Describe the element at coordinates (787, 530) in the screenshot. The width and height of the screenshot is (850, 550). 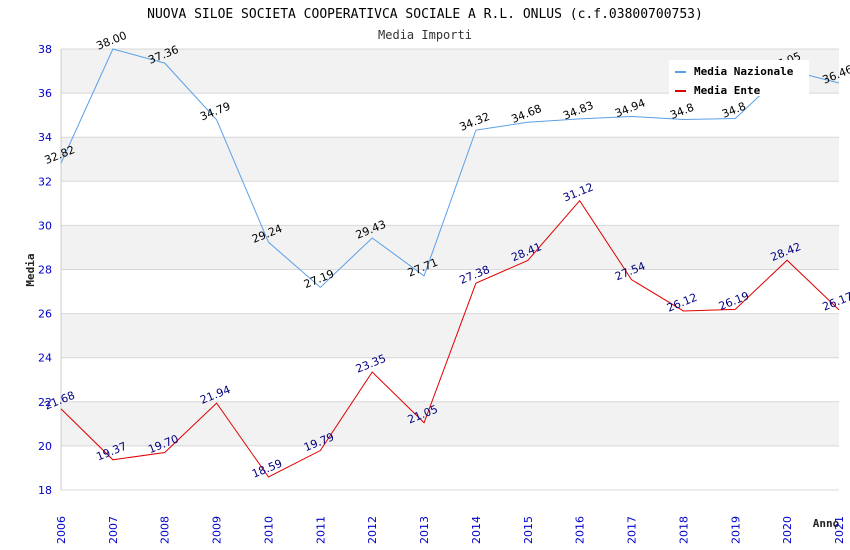
I see `x-tick-label: 2020` at that location.